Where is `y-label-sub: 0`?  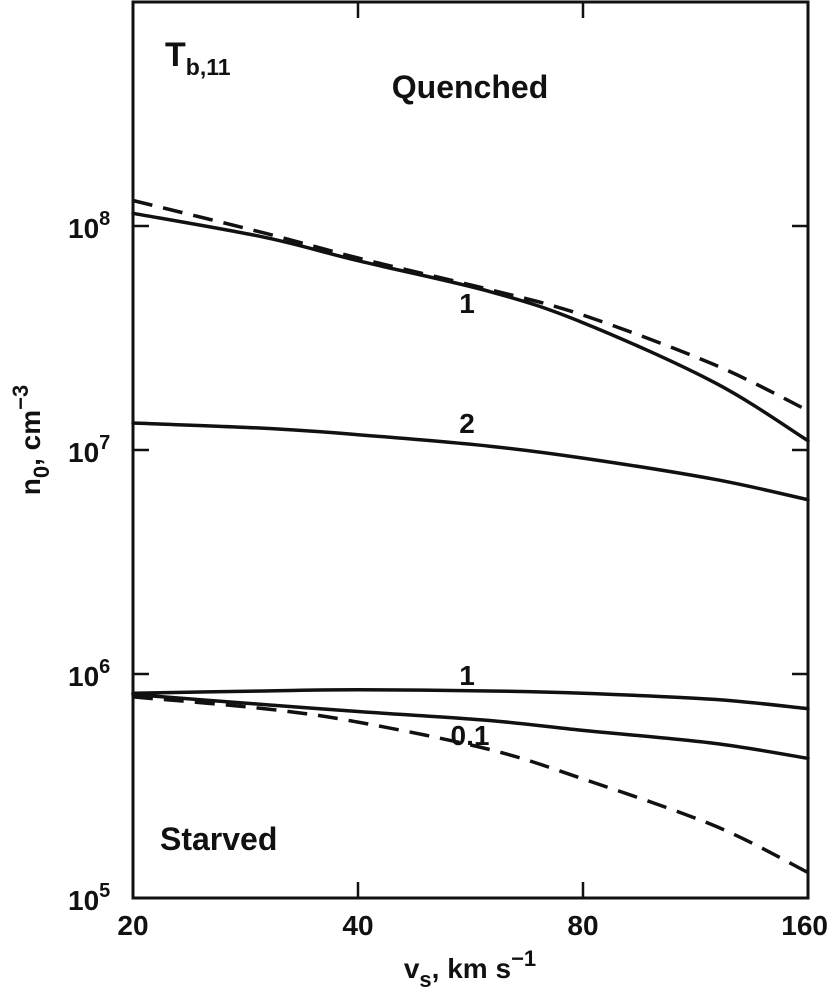 y-label-sub: 0 is located at coordinates (41, 472).